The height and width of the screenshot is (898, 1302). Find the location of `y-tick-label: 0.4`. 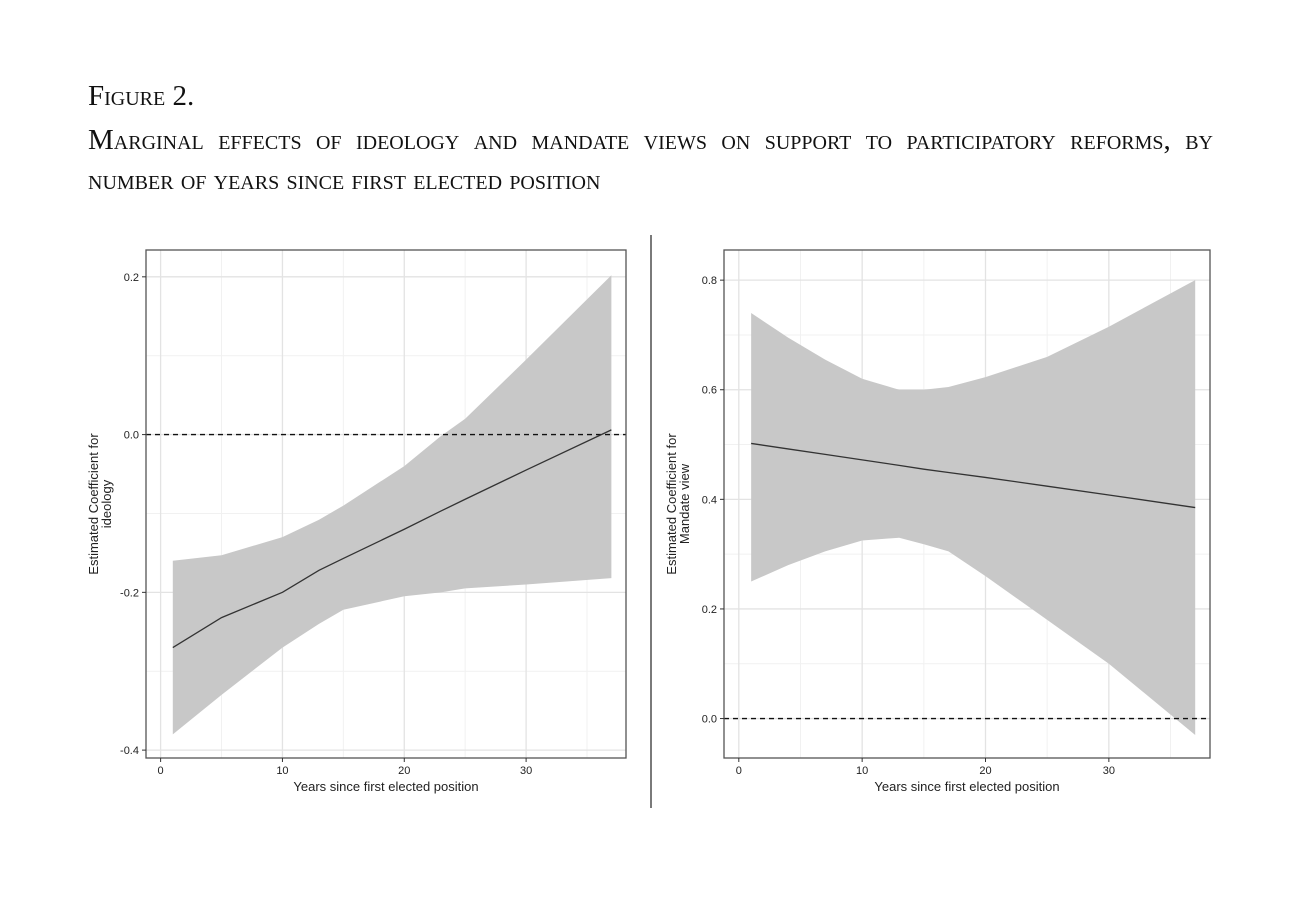

y-tick-label: 0.4 is located at coordinates (709, 500).